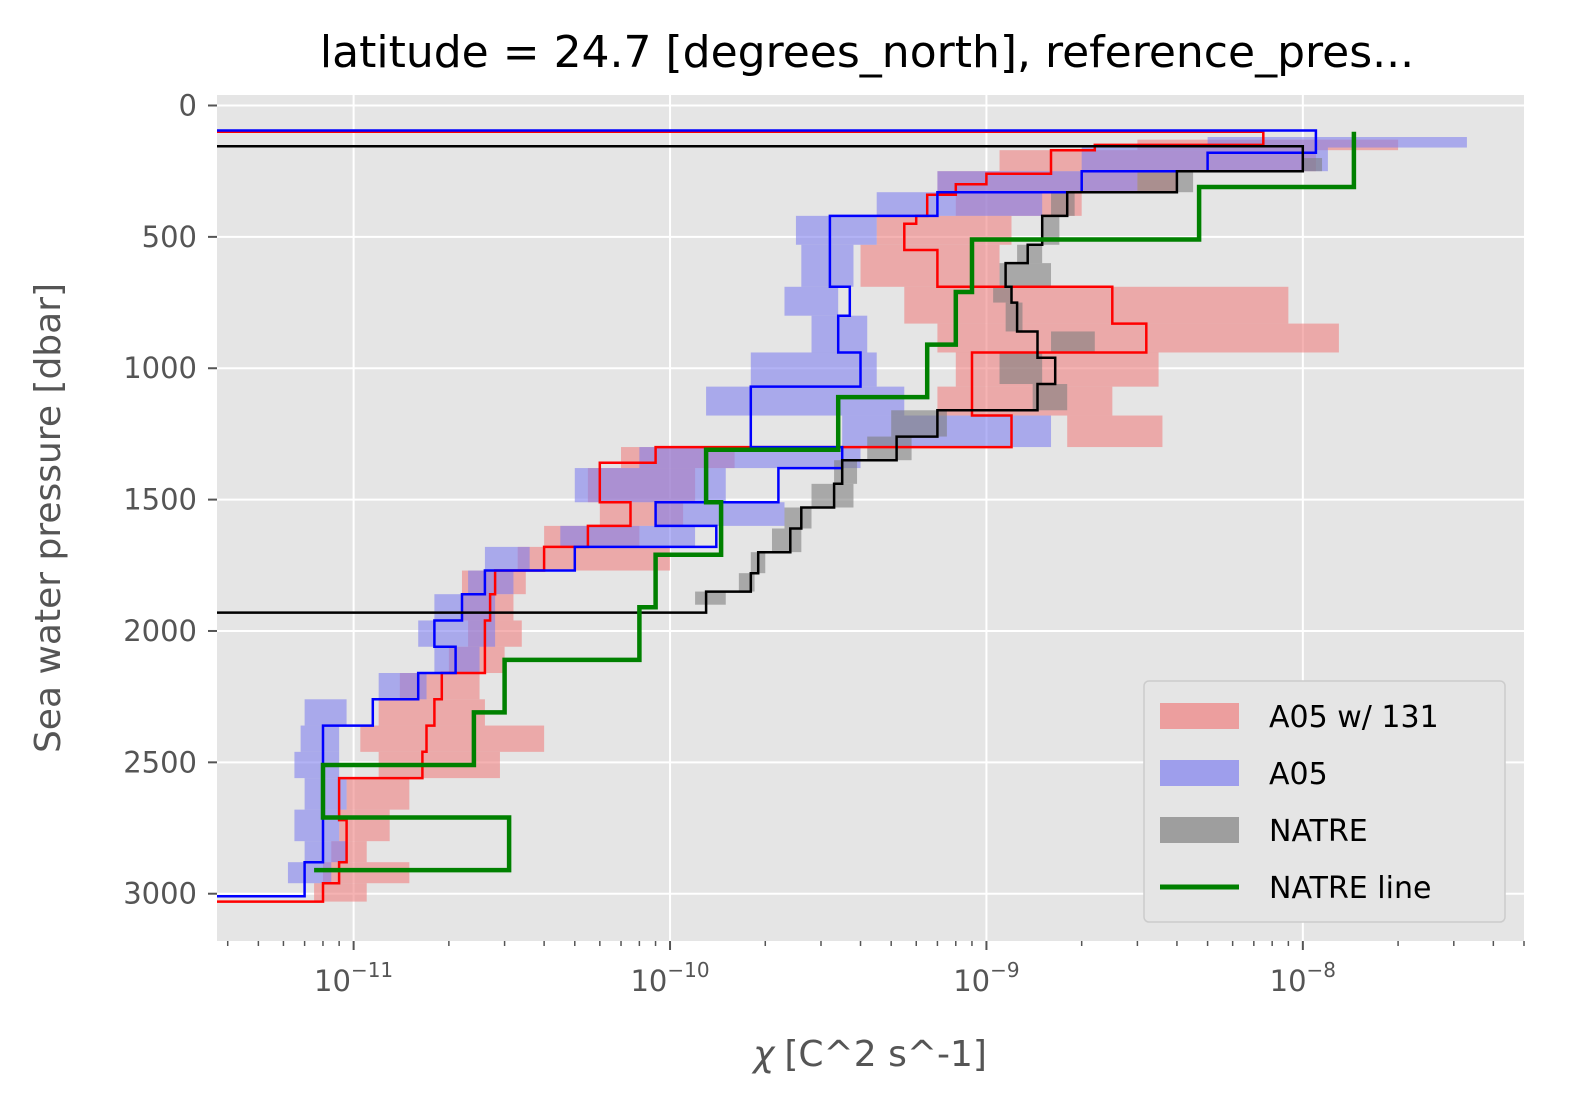 The height and width of the screenshot is (1098, 1589). I want to click on y-tick-label: 0, so click(188, 106).